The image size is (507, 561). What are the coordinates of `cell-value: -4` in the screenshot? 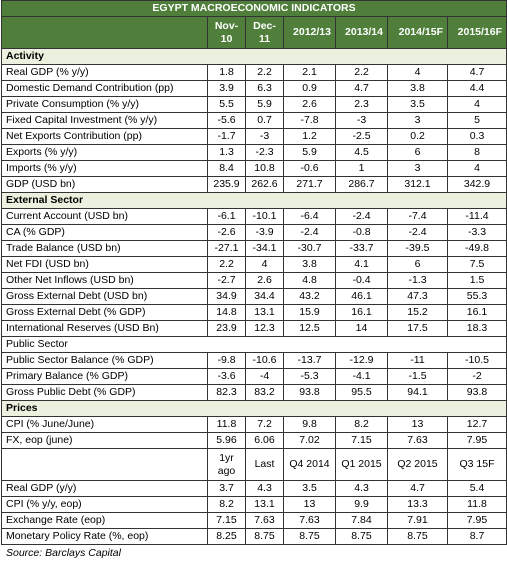 It's located at (264, 376).